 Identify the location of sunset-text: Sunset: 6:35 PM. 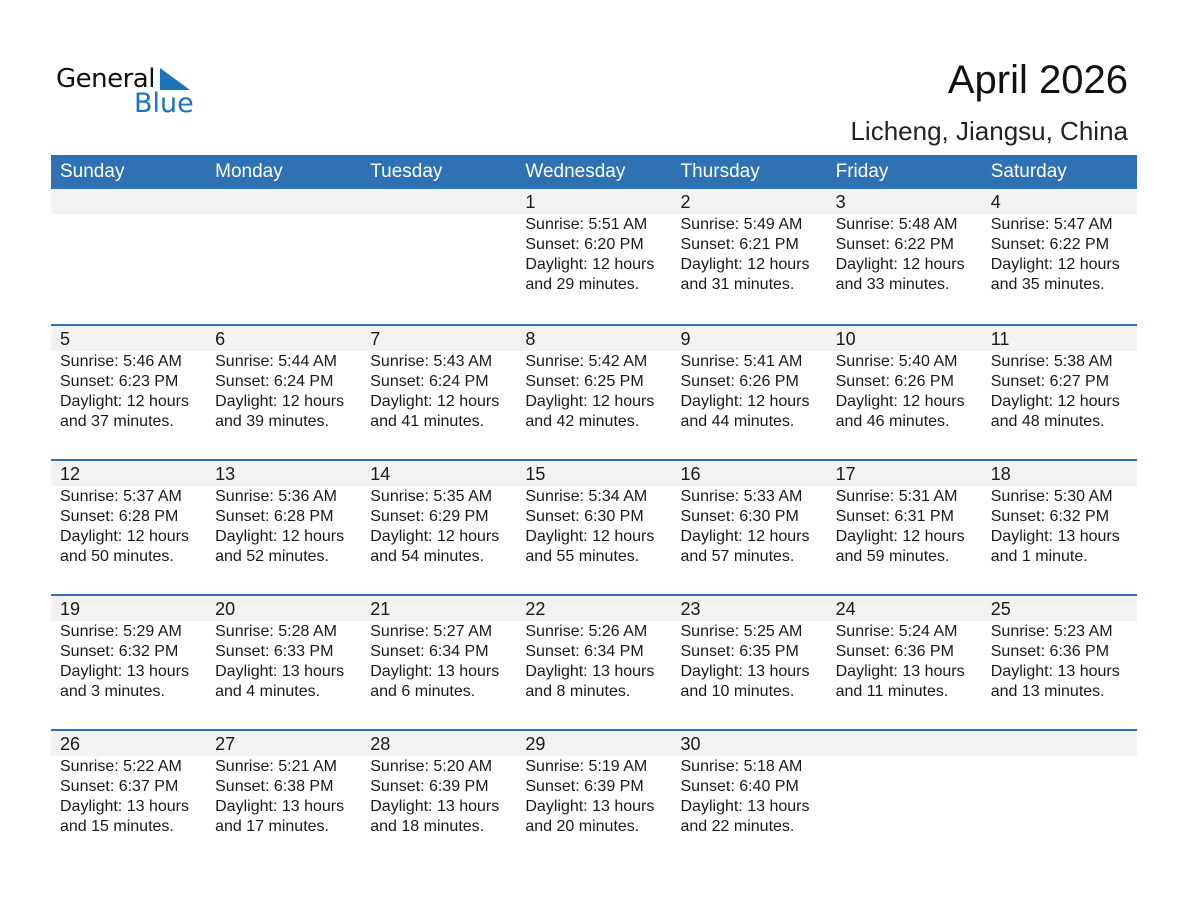
(739, 651).